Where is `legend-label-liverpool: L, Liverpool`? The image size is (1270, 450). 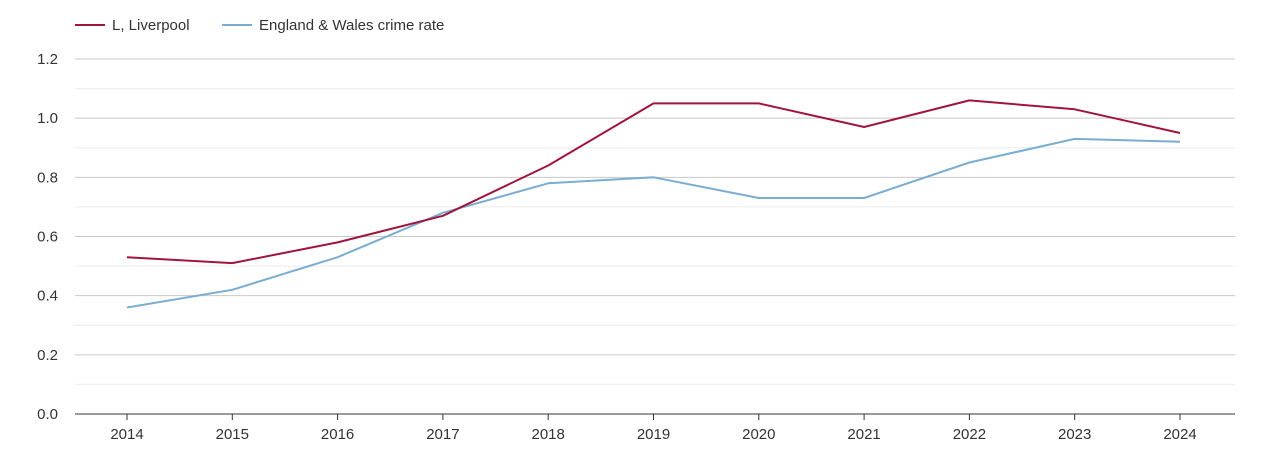 legend-label-liverpool: L, Liverpool is located at coordinates (151, 25).